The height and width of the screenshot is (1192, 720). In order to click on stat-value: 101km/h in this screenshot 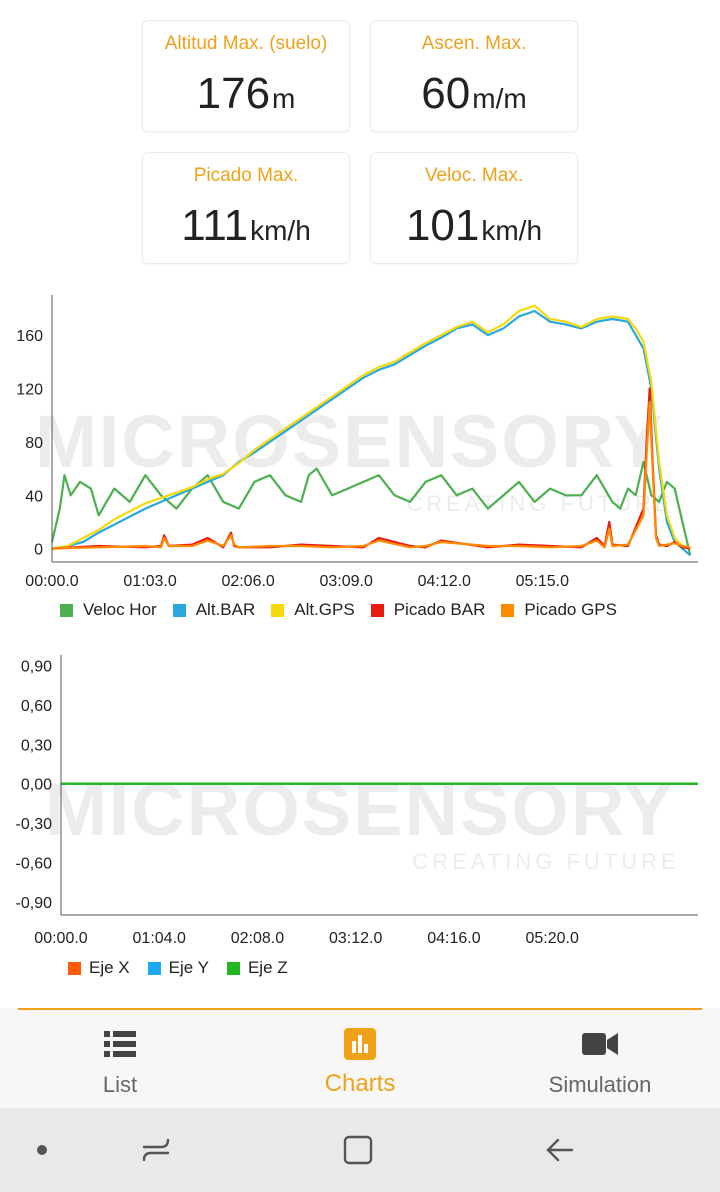, I will do `click(474, 226)`.